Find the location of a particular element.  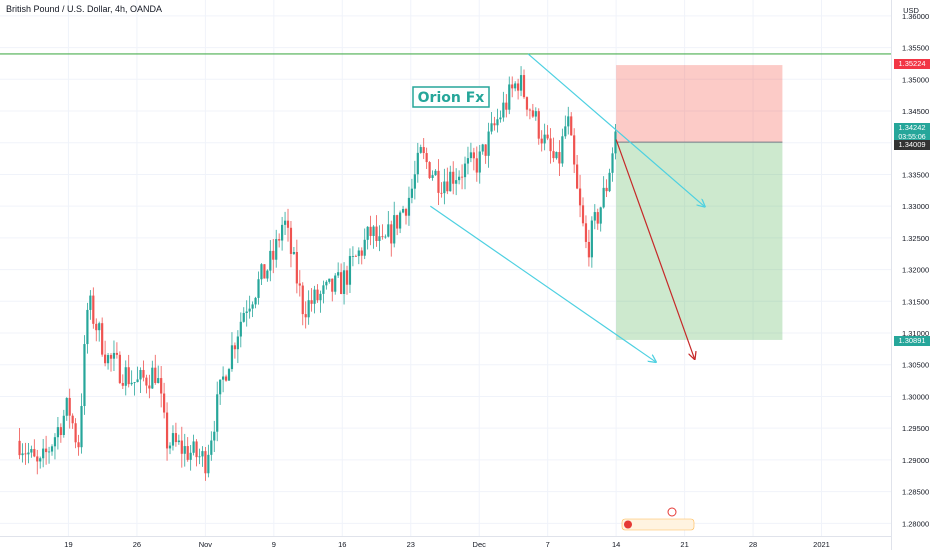

events-badge is located at coordinates (658, 519).